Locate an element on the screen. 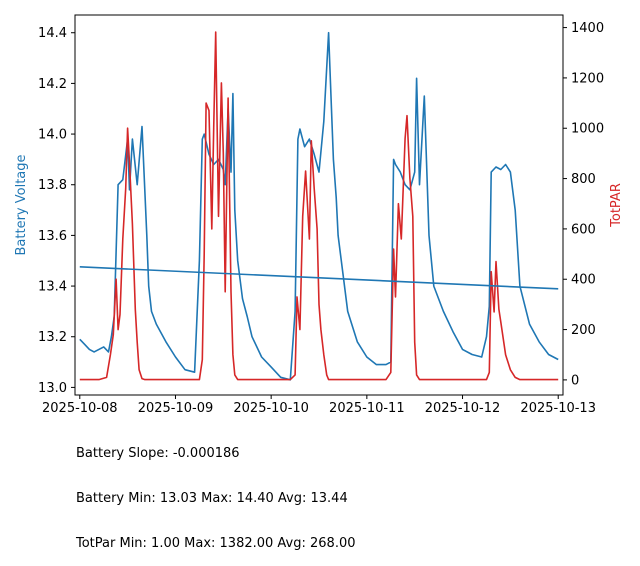 The image size is (640, 566). y-right-tick-label: 1000 is located at coordinates (587, 129).